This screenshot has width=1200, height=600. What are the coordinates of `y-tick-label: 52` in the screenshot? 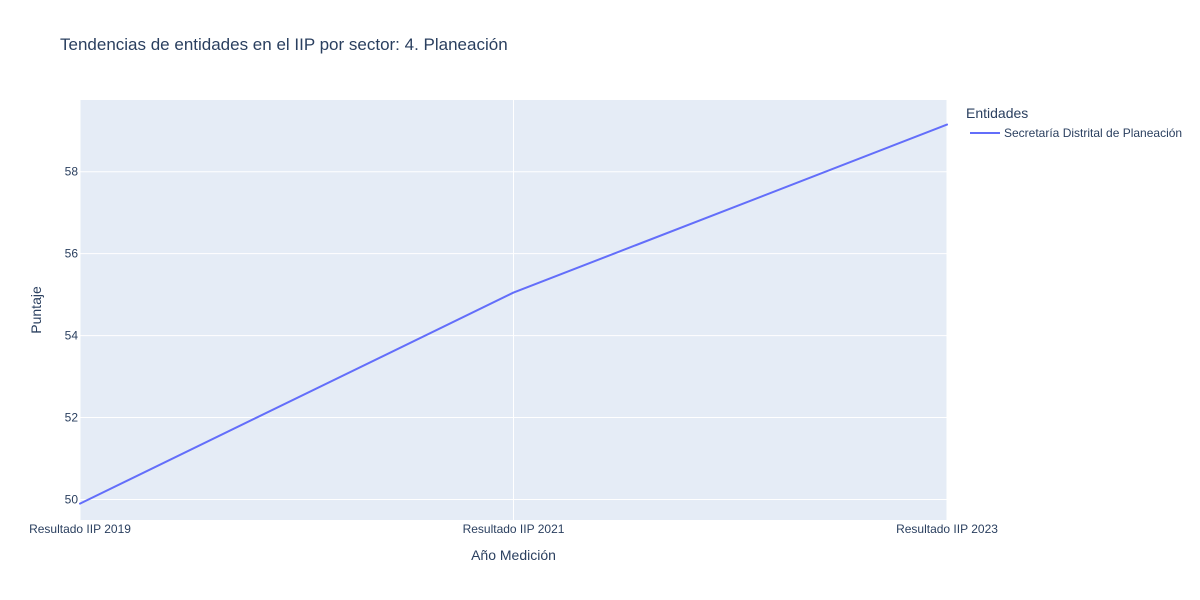 It's located at (72, 418).